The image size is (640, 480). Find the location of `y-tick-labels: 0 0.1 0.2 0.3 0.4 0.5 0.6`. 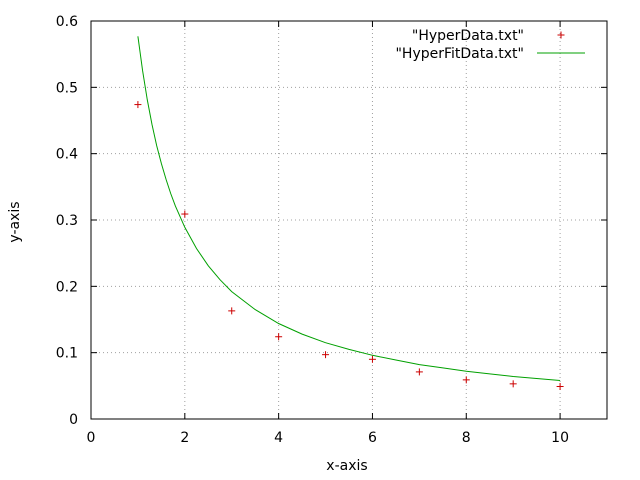

y-tick-labels: 0 0.1 0.2 0.3 0.4 0.5 0.6 is located at coordinates (67, 221).